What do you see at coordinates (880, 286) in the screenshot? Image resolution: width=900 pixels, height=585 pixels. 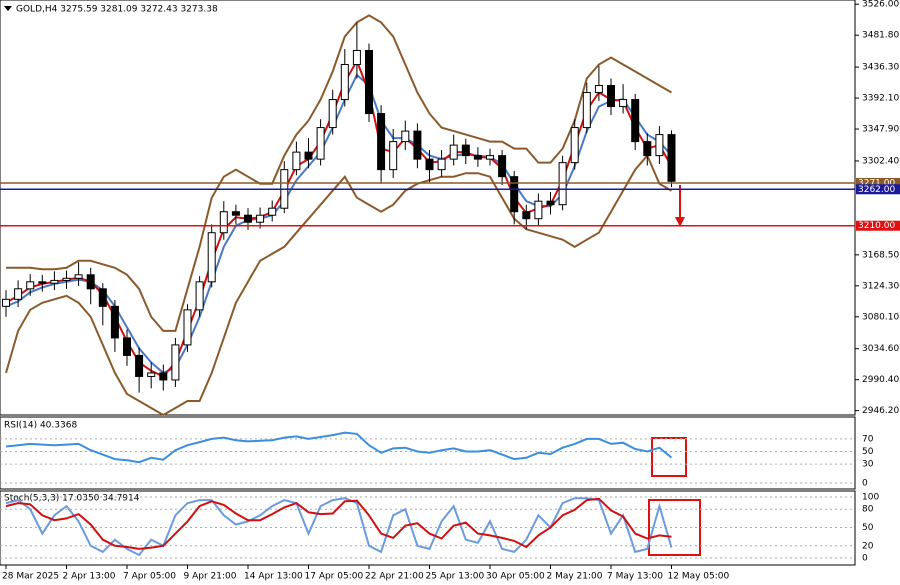 I see `y-tick-label: 3124.30` at bounding box center [880, 286].